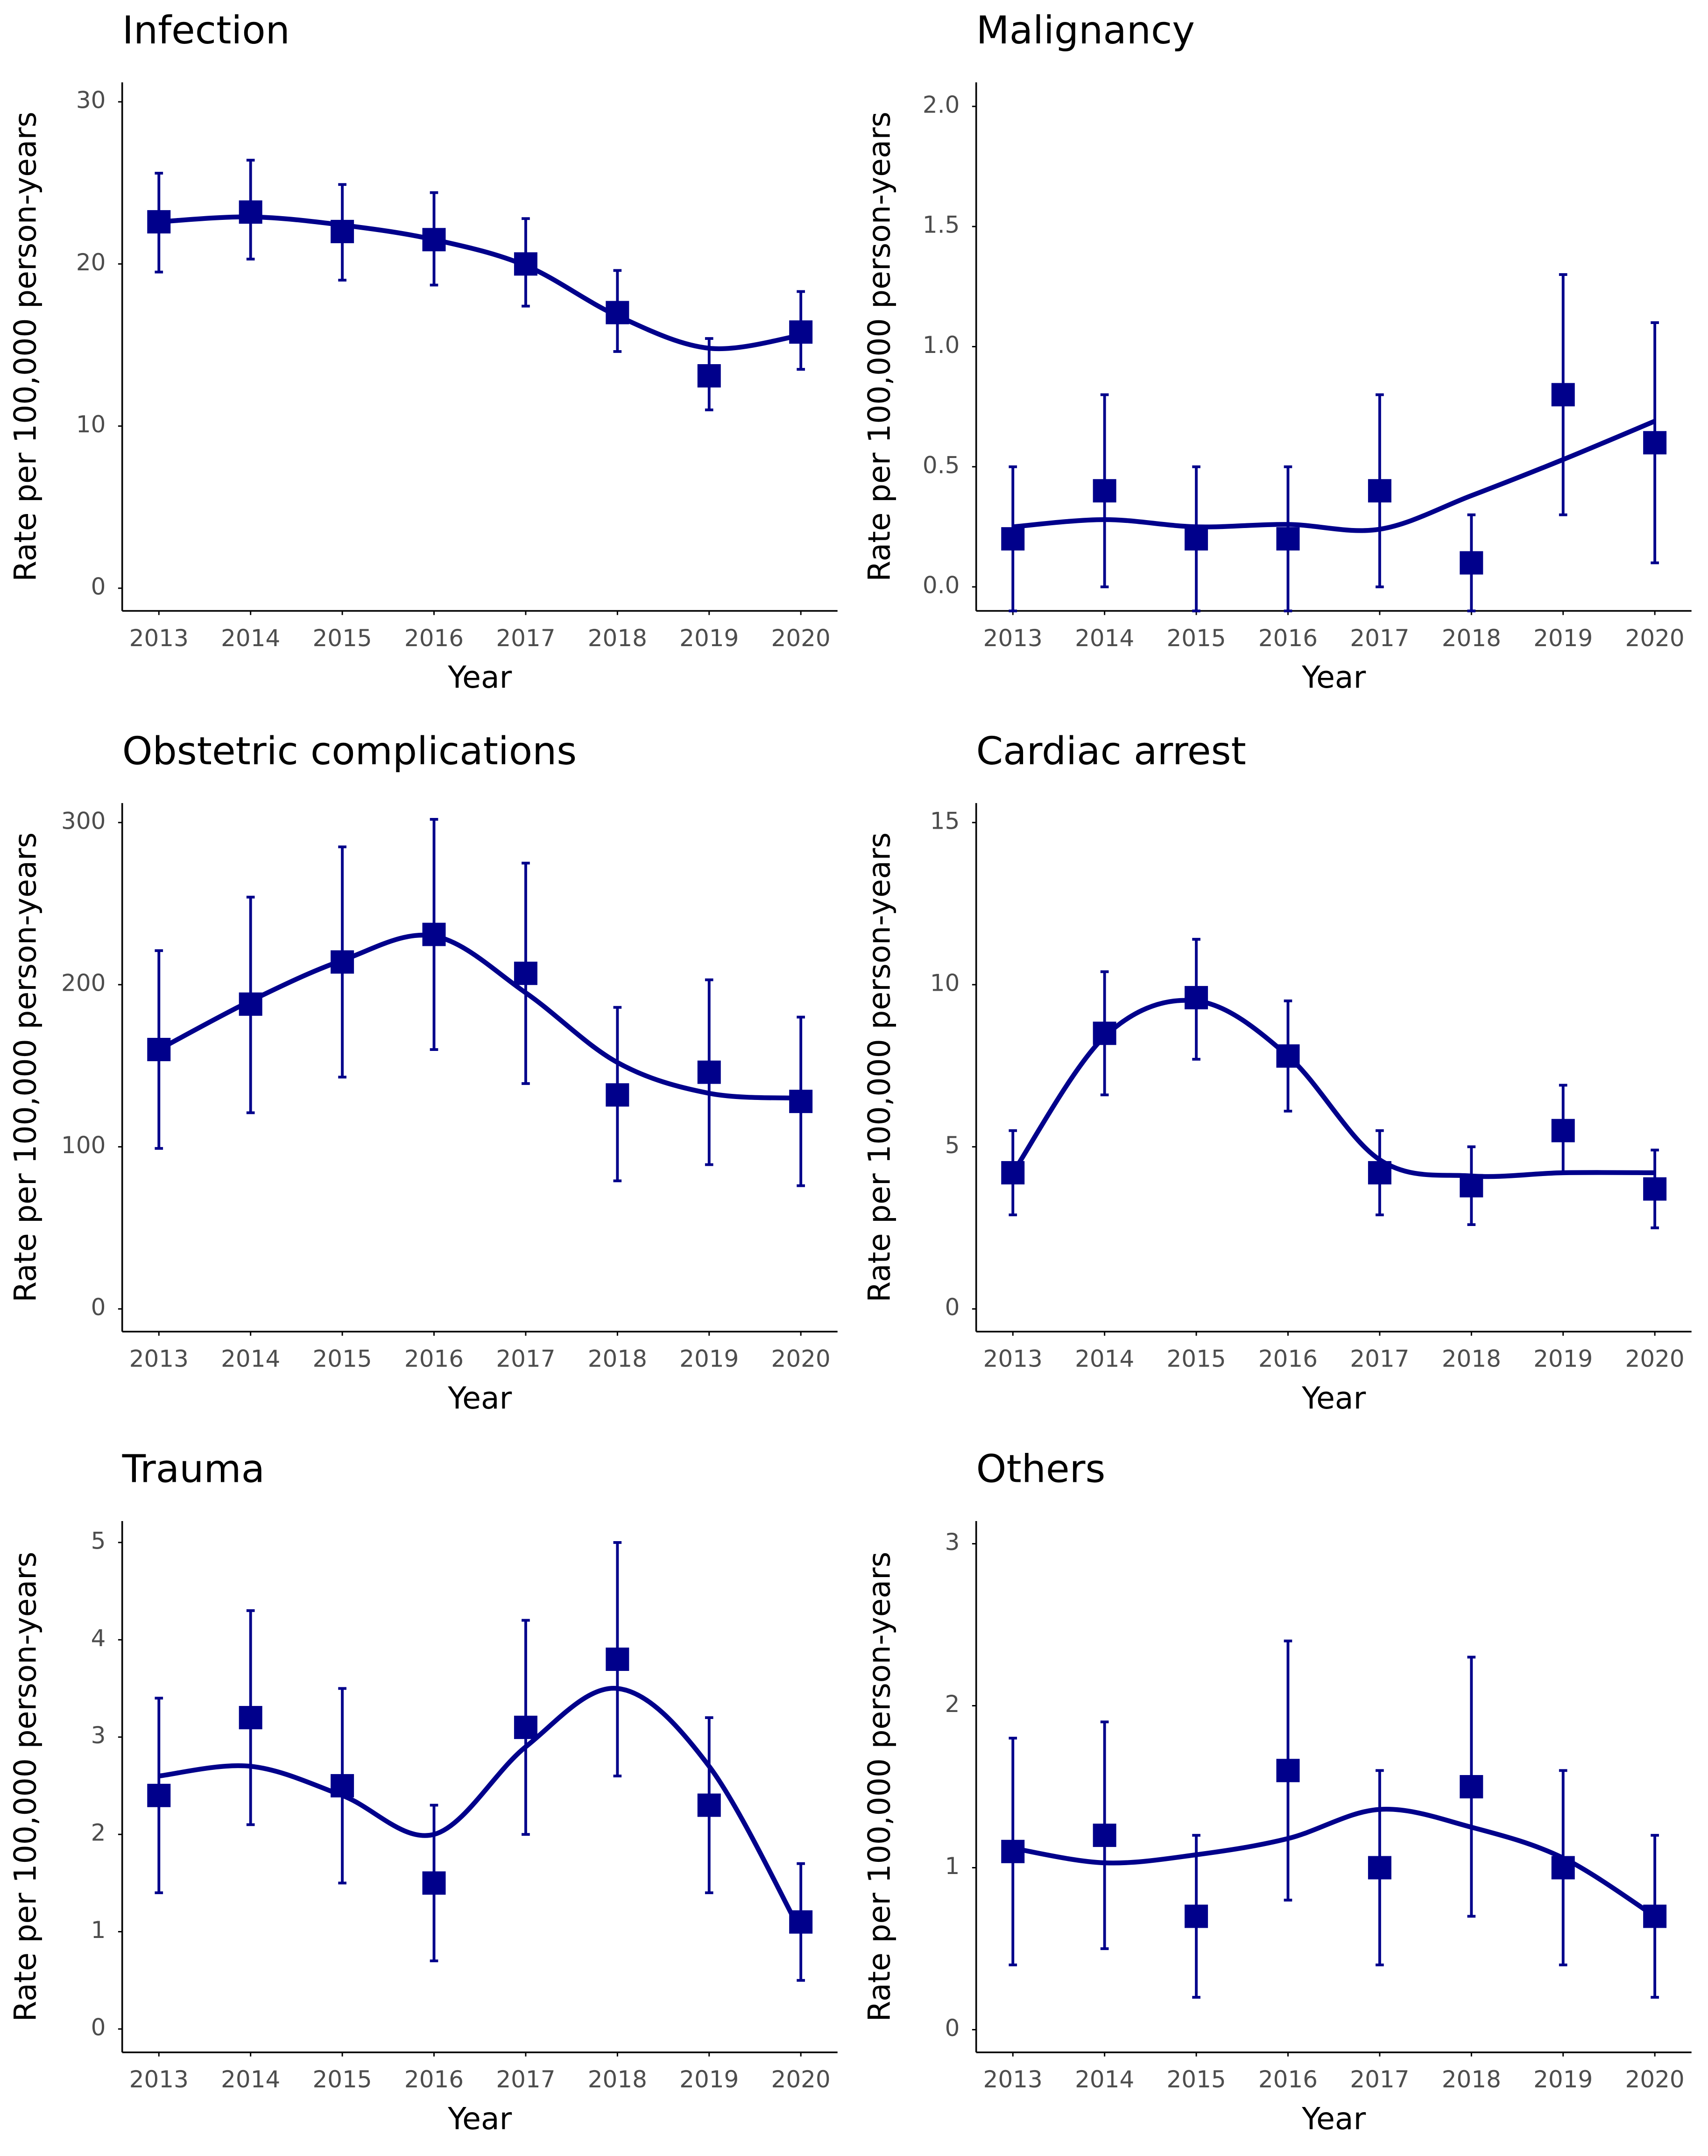 Image resolution: width=1708 pixels, height=2156 pixels. Describe the element at coordinates (349, 751) in the screenshot. I see `chart-title: Obstetric complications` at that location.